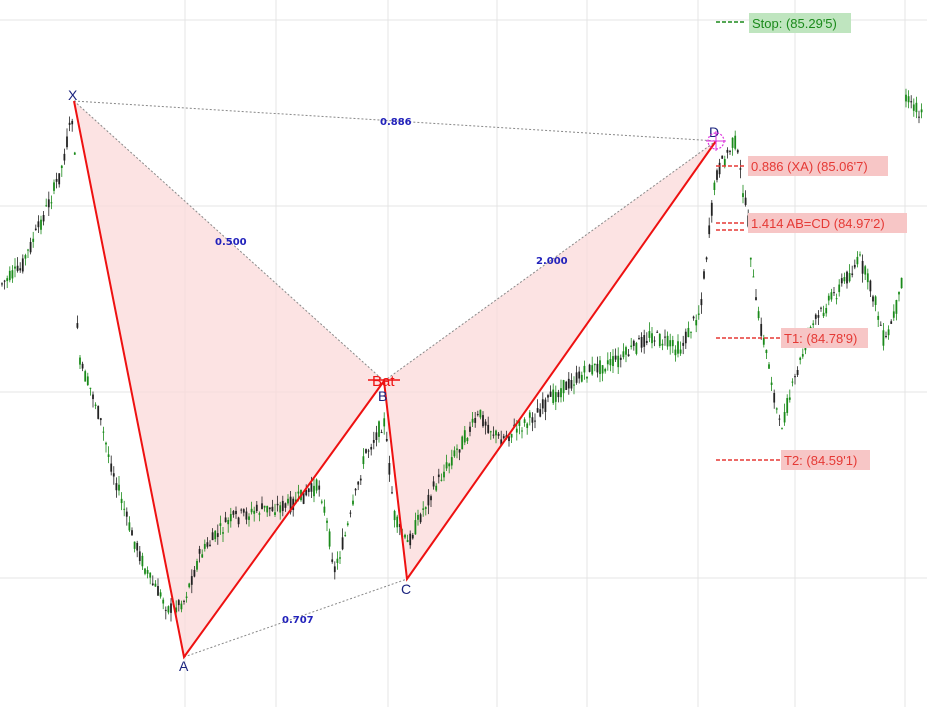 The width and height of the screenshot is (927, 707). What do you see at coordinates (820, 460) in the screenshot?
I see `target2-label: T2: (84.59'1)` at bounding box center [820, 460].